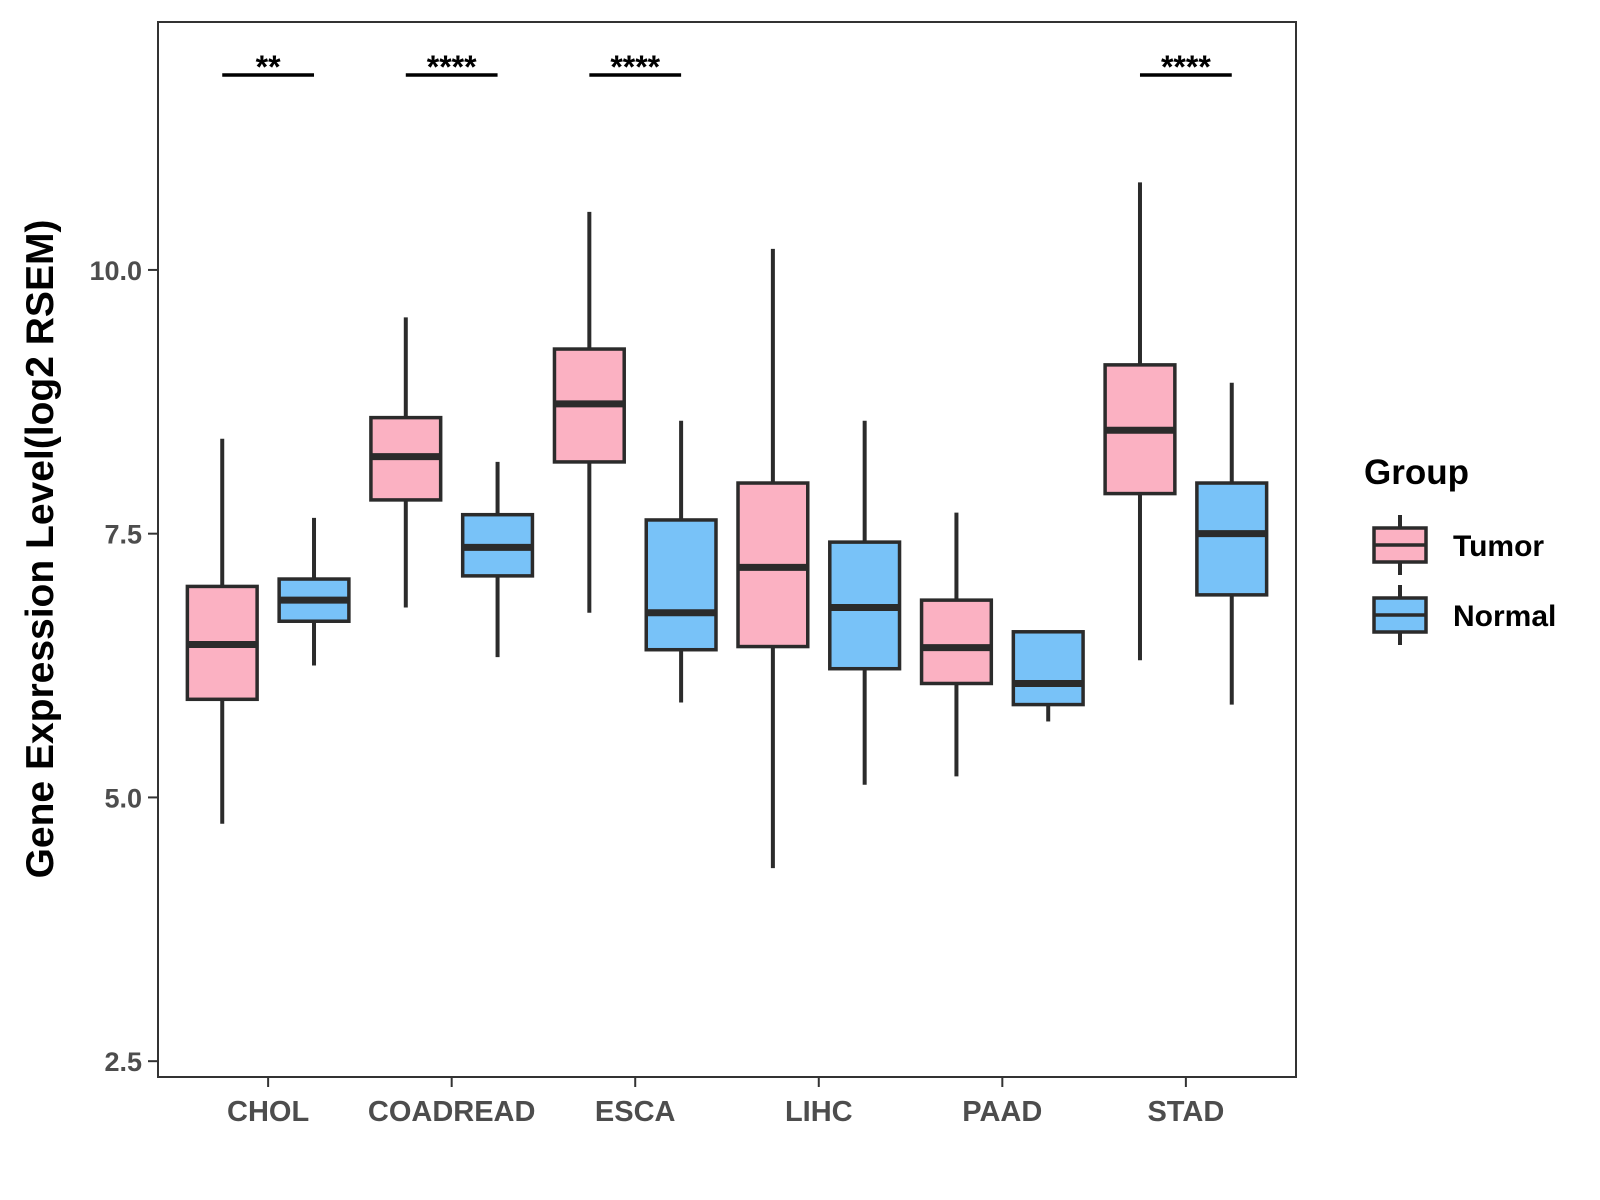  I want to click on significance-chol: **, so click(268, 67).